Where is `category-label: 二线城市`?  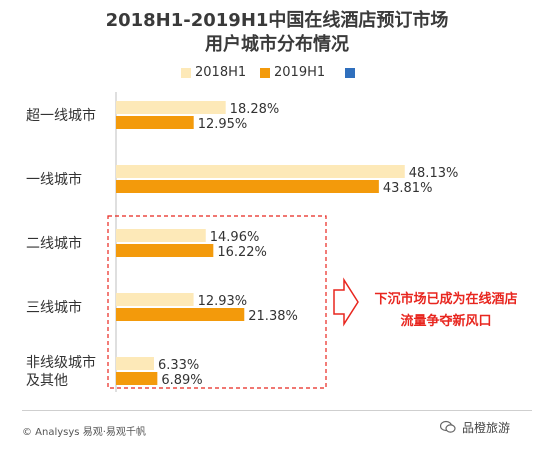
category-label: 二线城市 is located at coordinates (54, 243).